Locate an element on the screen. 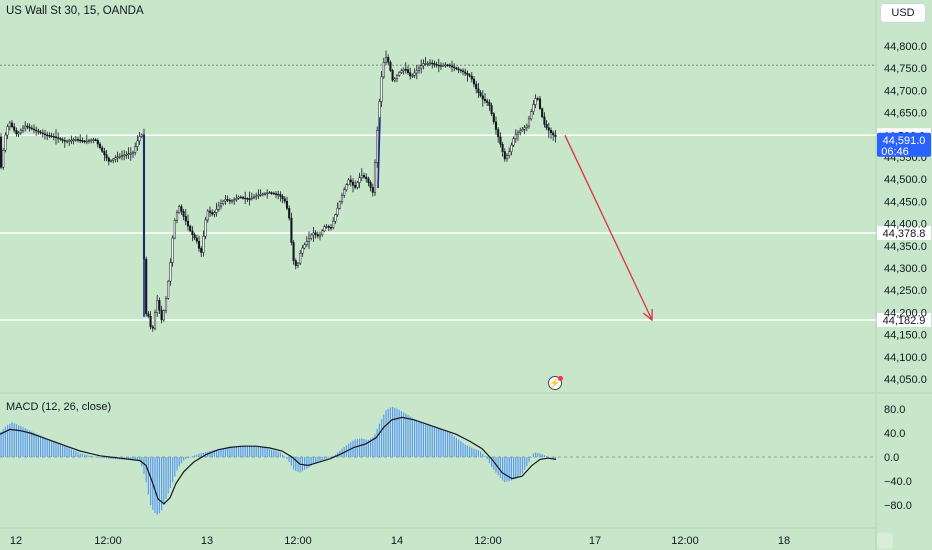 The height and width of the screenshot is (550, 932). macd-indicator-title: MACD (12, 26, close) is located at coordinates (59, 407).